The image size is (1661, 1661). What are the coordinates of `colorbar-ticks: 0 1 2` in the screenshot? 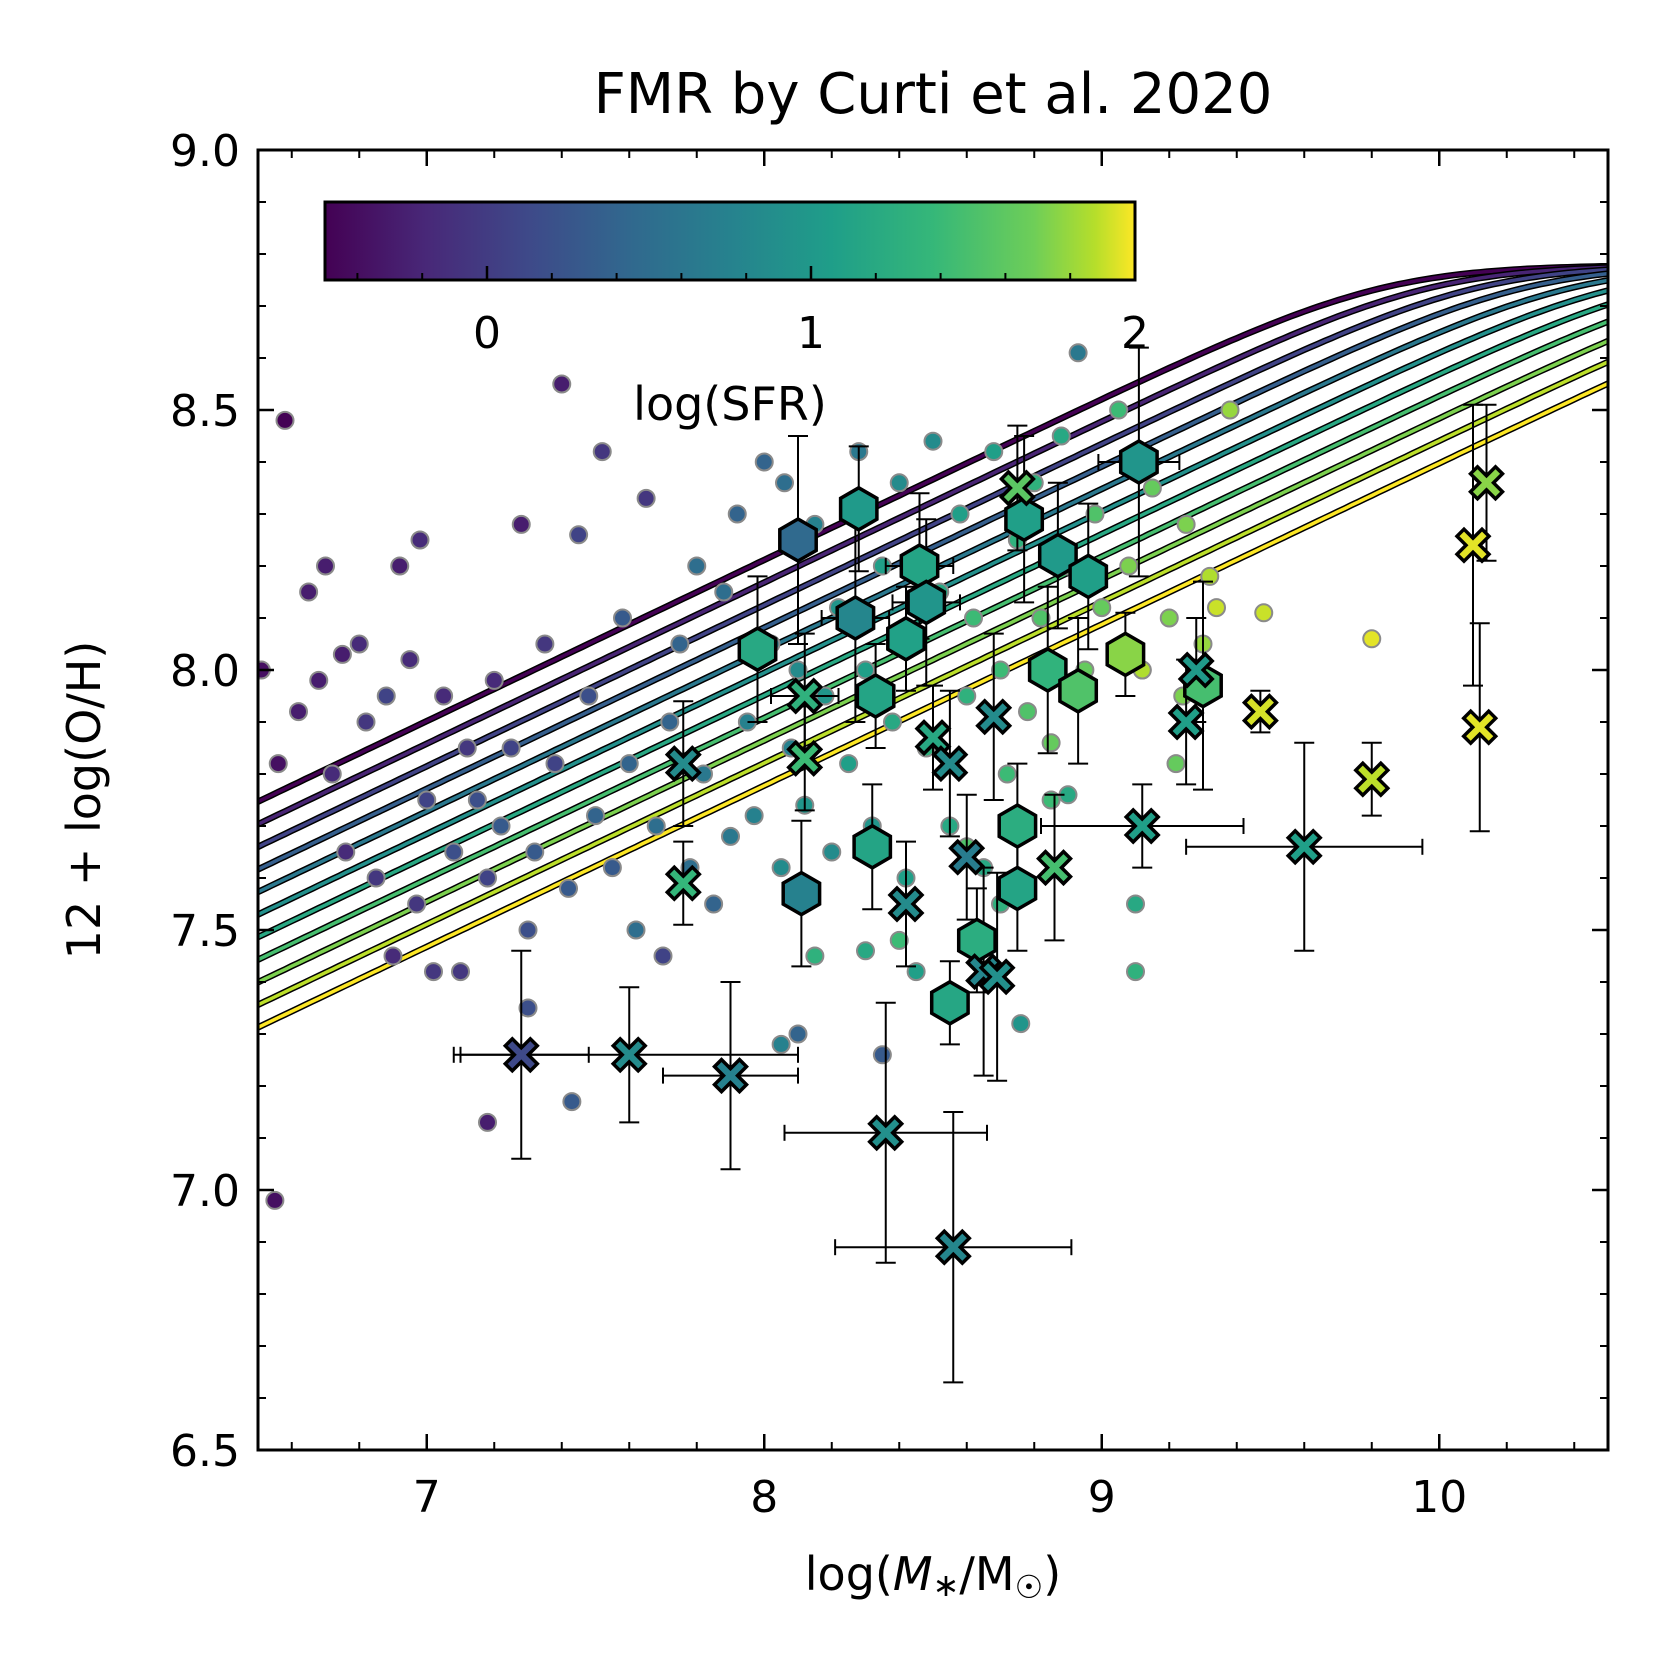 It's located at (752, 312).